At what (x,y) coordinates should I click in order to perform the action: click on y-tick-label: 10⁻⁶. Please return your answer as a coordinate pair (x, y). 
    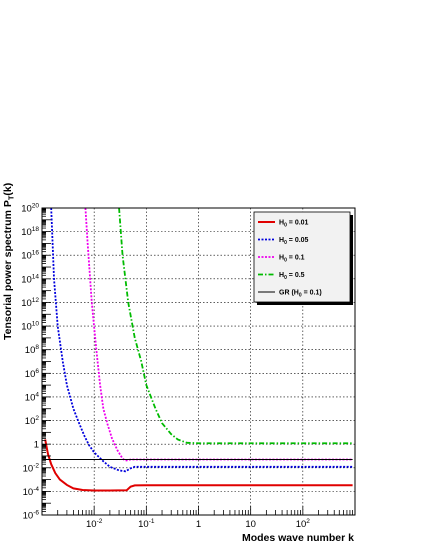
    Looking at the image, I should click on (31, 516).